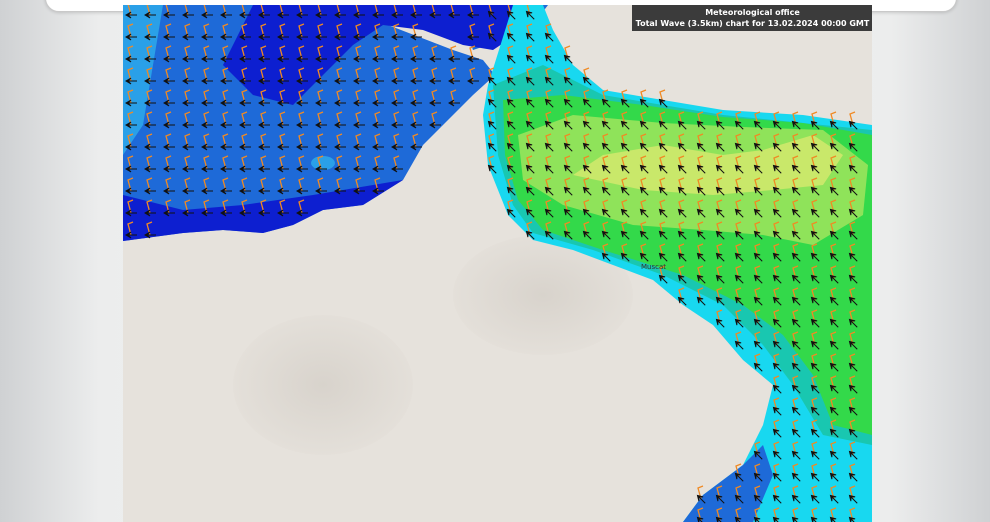 The height and width of the screenshot is (522, 990). Describe the element at coordinates (143, 80) in the screenshot. I see `gulf-west-band` at that location.